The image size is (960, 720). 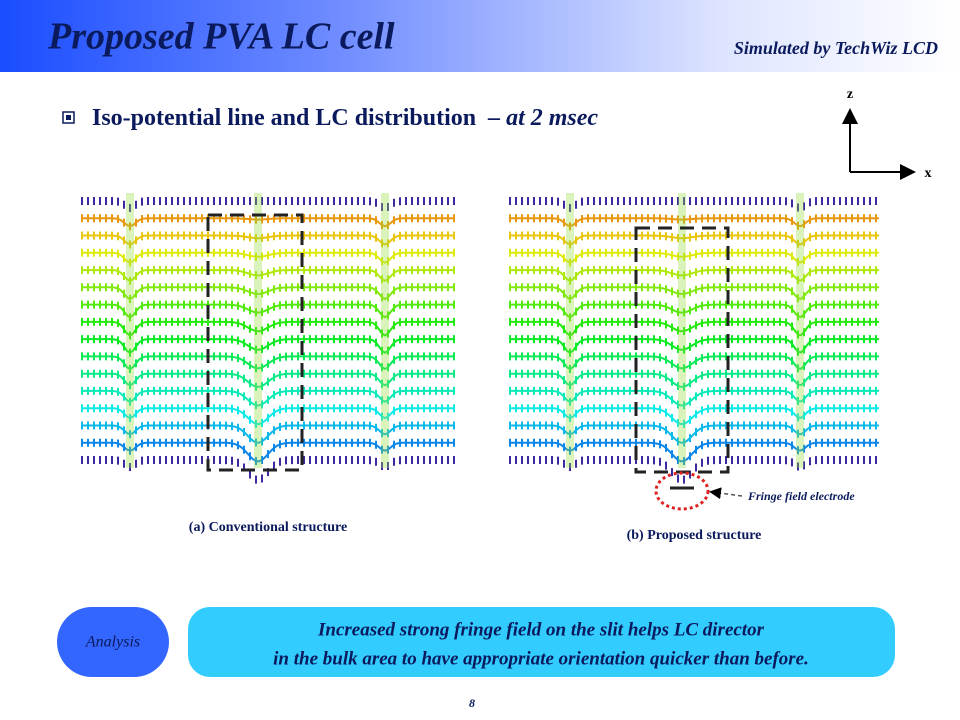 I want to click on subtitle: Simulated by TechWiz LCD, so click(x=836, y=48).